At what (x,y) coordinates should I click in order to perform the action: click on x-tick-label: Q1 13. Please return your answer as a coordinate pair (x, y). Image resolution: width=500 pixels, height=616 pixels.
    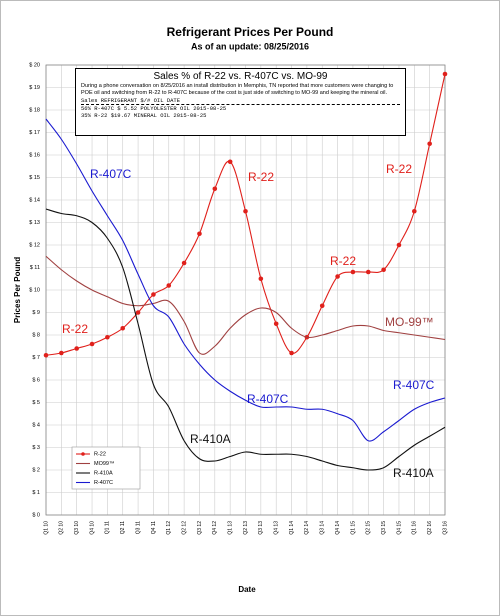
    Looking at the image, I should click on (230, 528).